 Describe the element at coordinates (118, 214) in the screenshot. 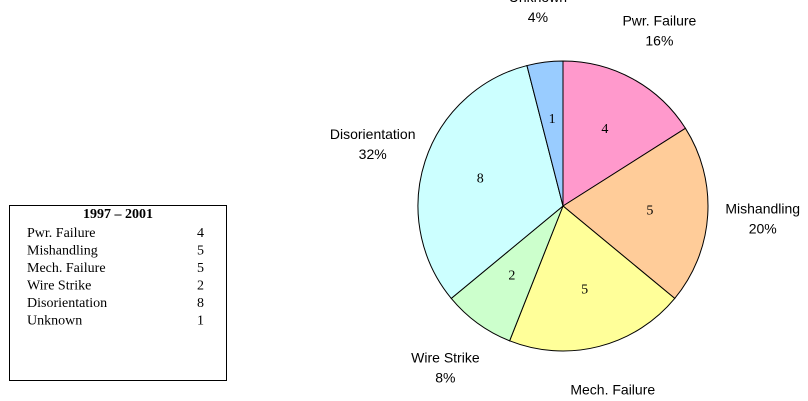

I see `legend-title: 1997 – 2001` at that location.